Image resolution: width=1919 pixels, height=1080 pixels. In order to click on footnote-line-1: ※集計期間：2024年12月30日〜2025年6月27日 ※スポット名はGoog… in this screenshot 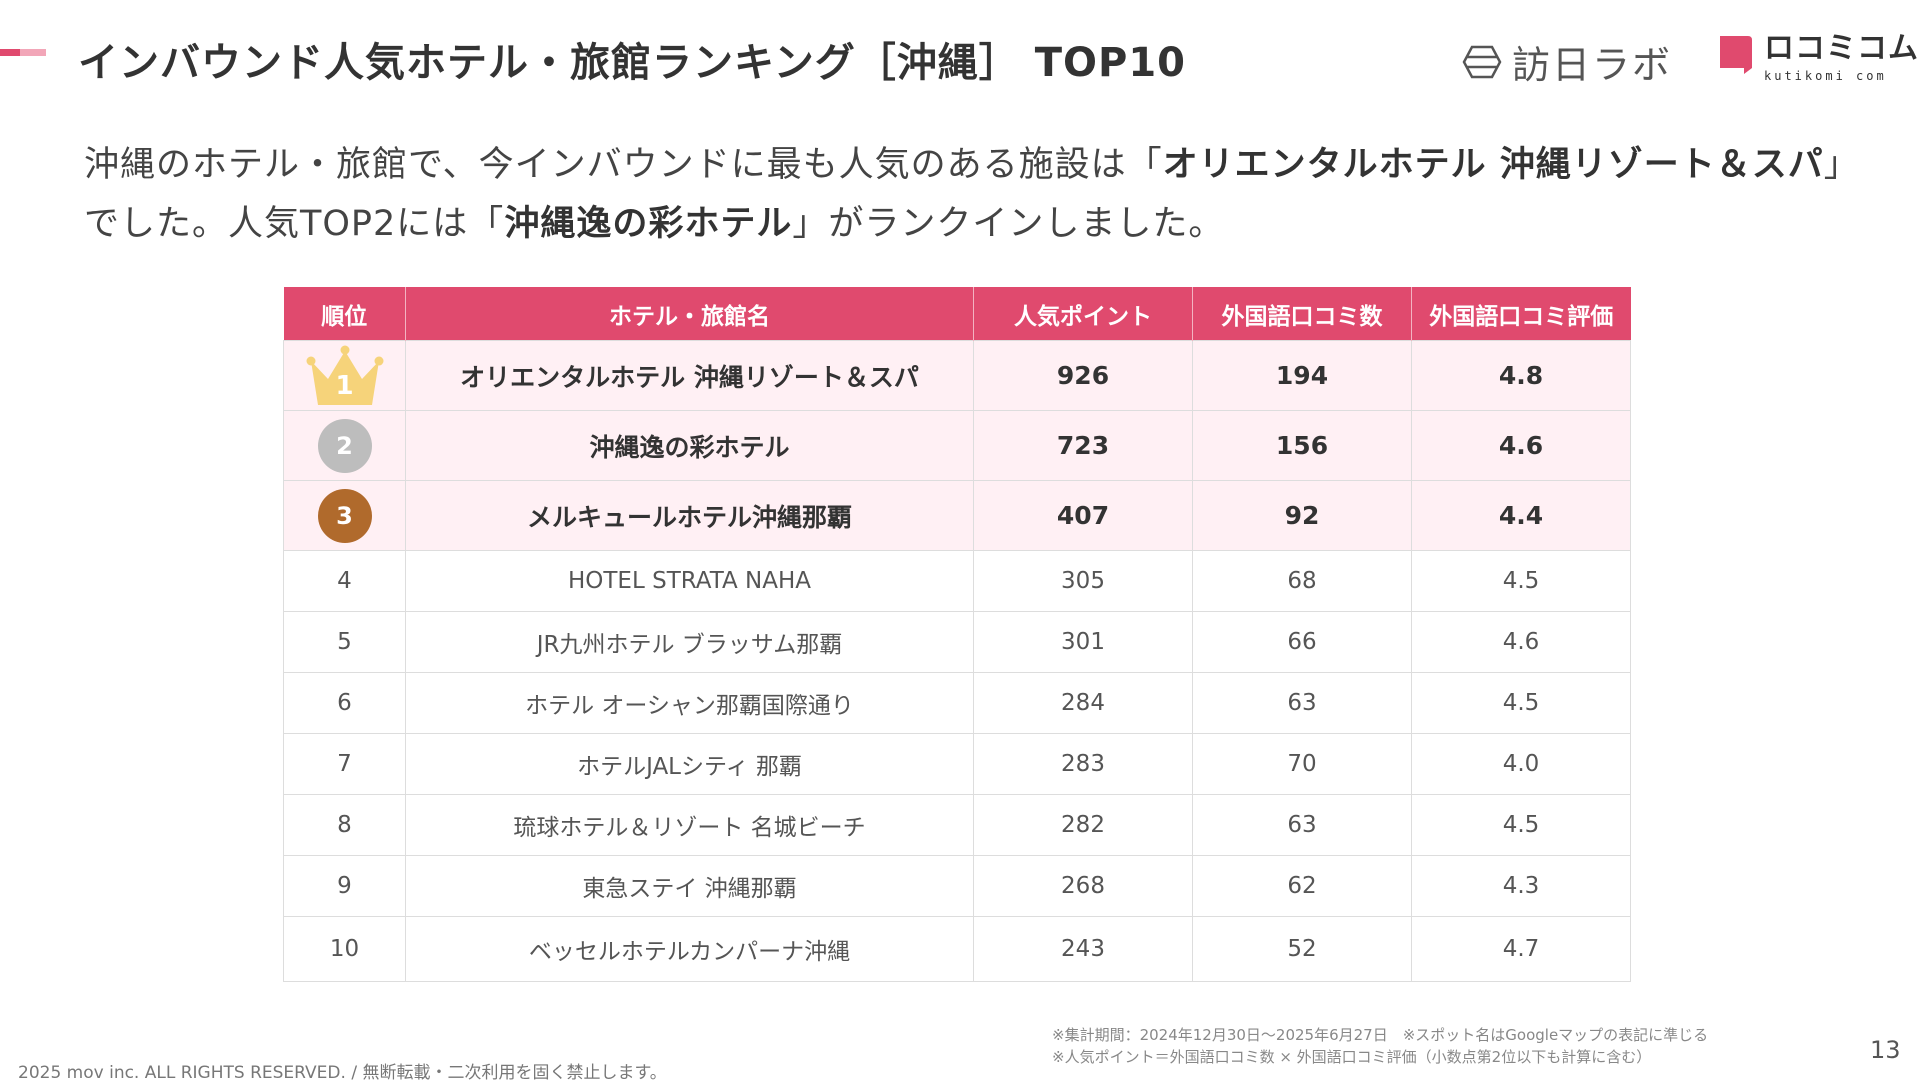, I will do `click(1380, 1035)`.